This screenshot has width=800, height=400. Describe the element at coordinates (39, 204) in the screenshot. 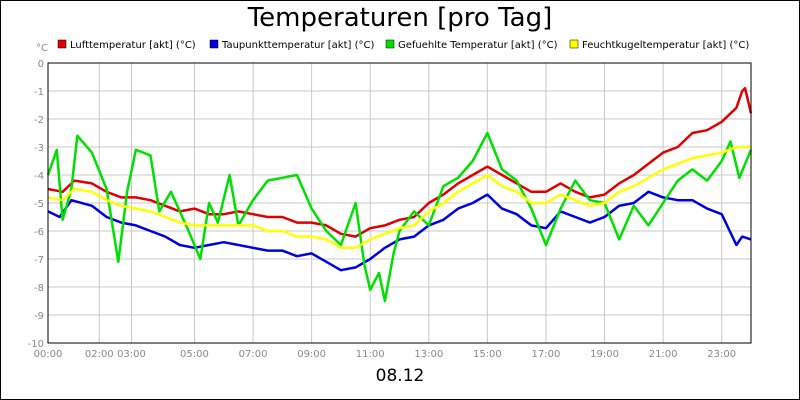

I see `y-tick-label: -5` at that location.